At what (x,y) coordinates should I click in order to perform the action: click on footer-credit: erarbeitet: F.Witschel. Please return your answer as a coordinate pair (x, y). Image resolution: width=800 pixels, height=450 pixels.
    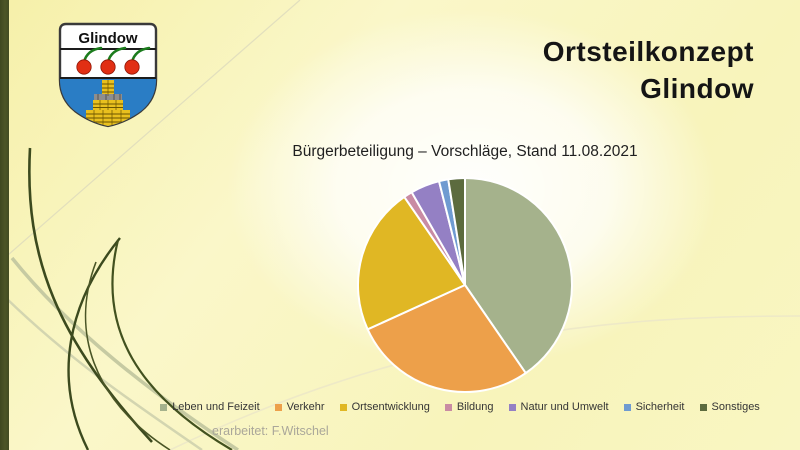
    Looking at the image, I should click on (270, 431).